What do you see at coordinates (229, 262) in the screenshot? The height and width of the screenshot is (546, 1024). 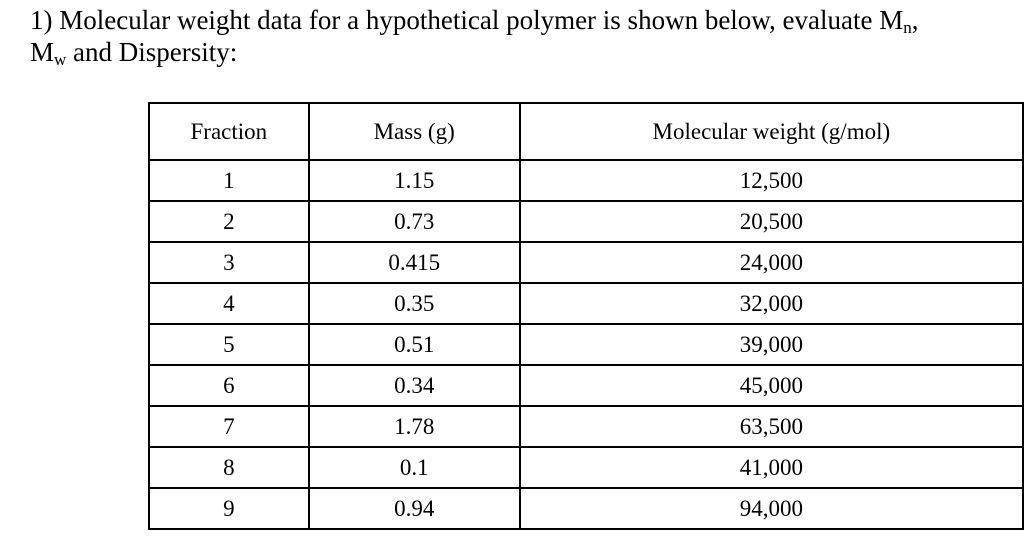 I see `cell-fraction: 3` at bounding box center [229, 262].